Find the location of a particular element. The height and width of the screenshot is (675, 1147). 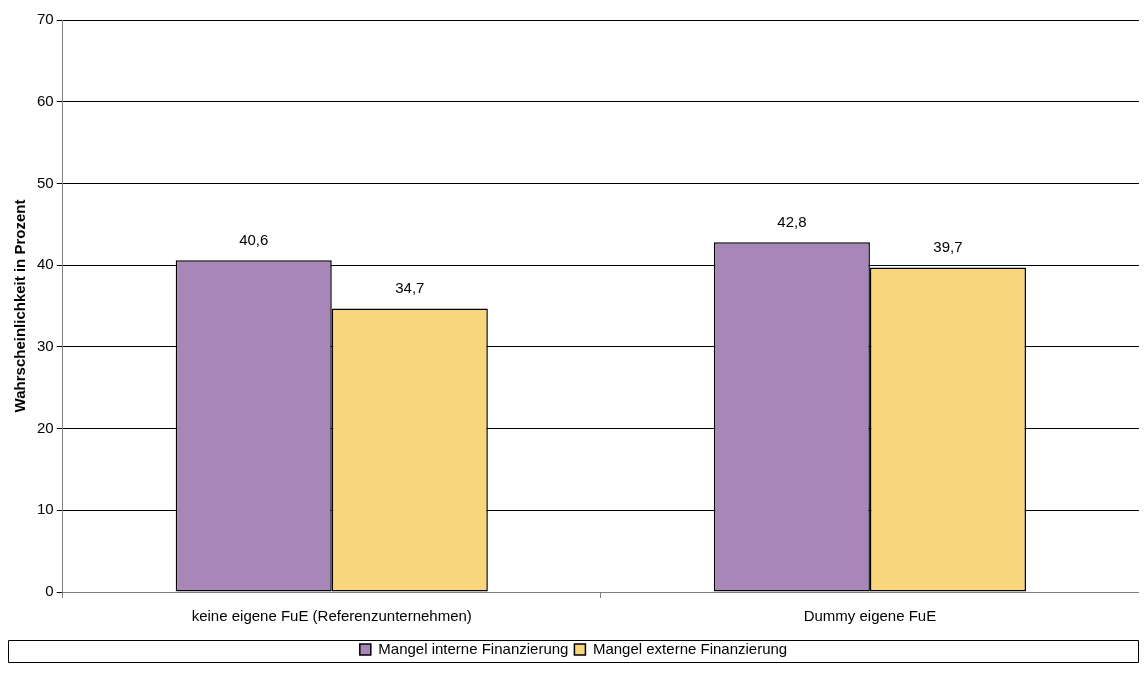

data-label: 34,7 is located at coordinates (410, 288).